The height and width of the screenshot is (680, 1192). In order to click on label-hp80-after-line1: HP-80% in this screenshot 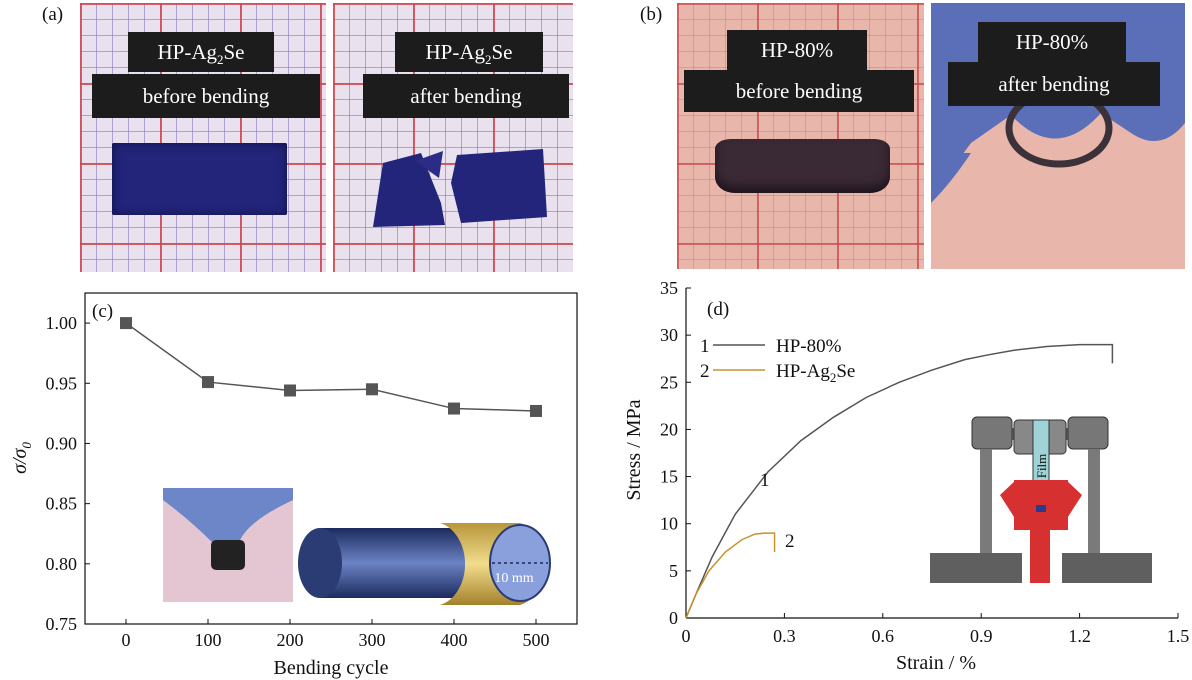, I will do `click(1052, 42)`.